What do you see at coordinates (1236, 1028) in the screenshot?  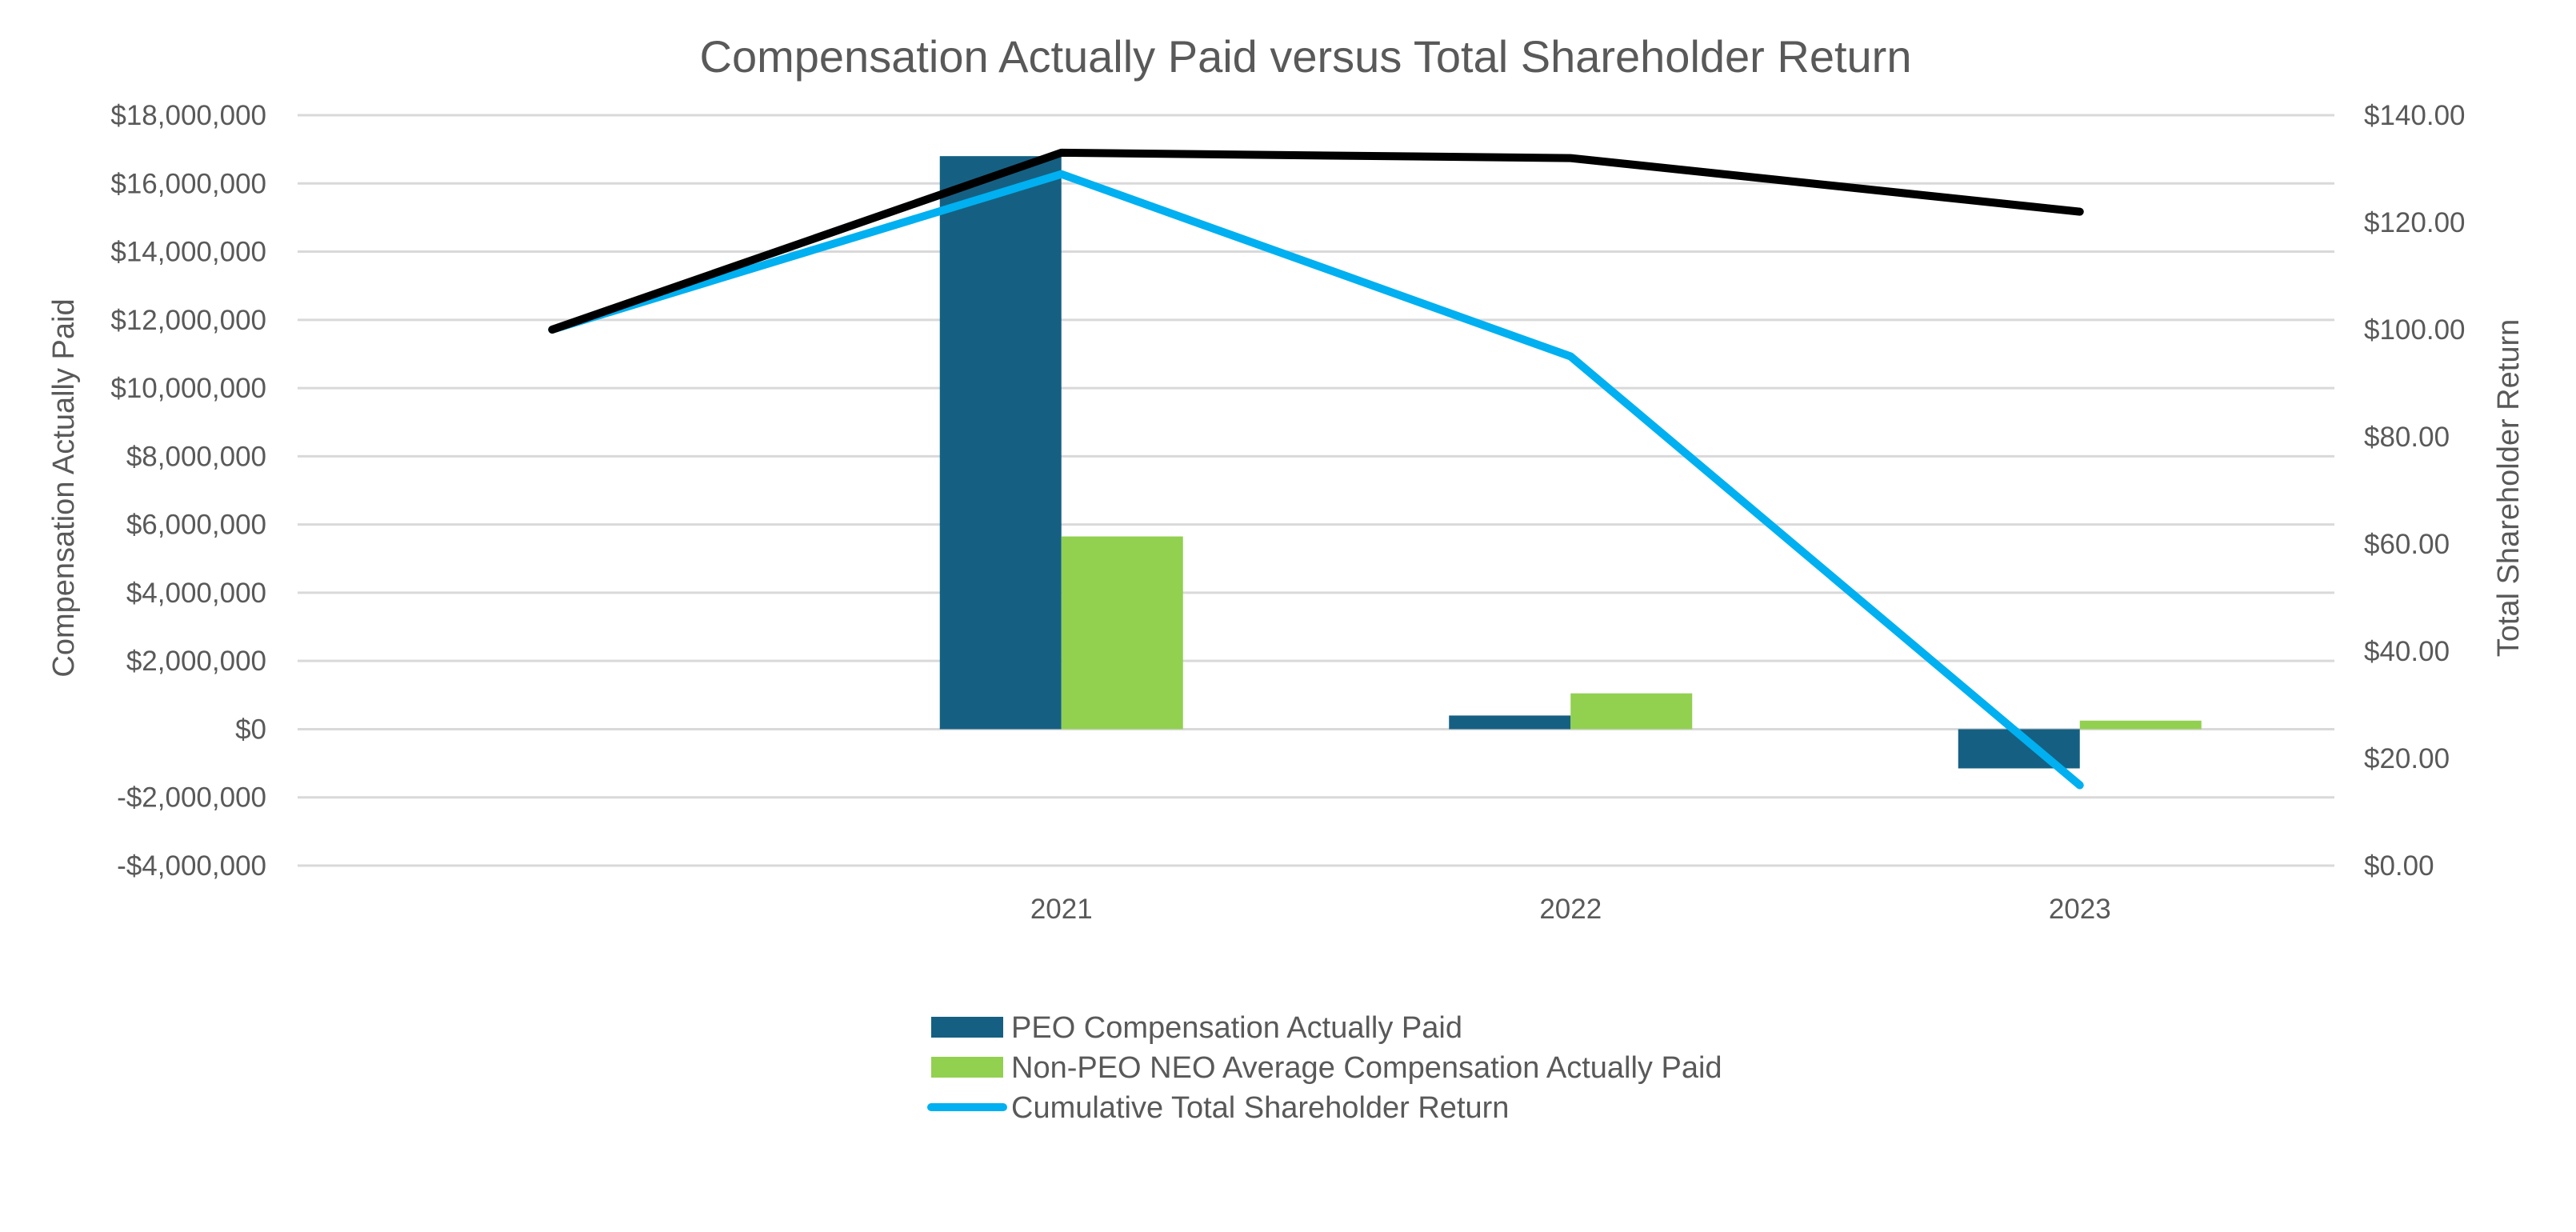 I see `legend-label: PEO Compensation Actually Paid` at bounding box center [1236, 1028].